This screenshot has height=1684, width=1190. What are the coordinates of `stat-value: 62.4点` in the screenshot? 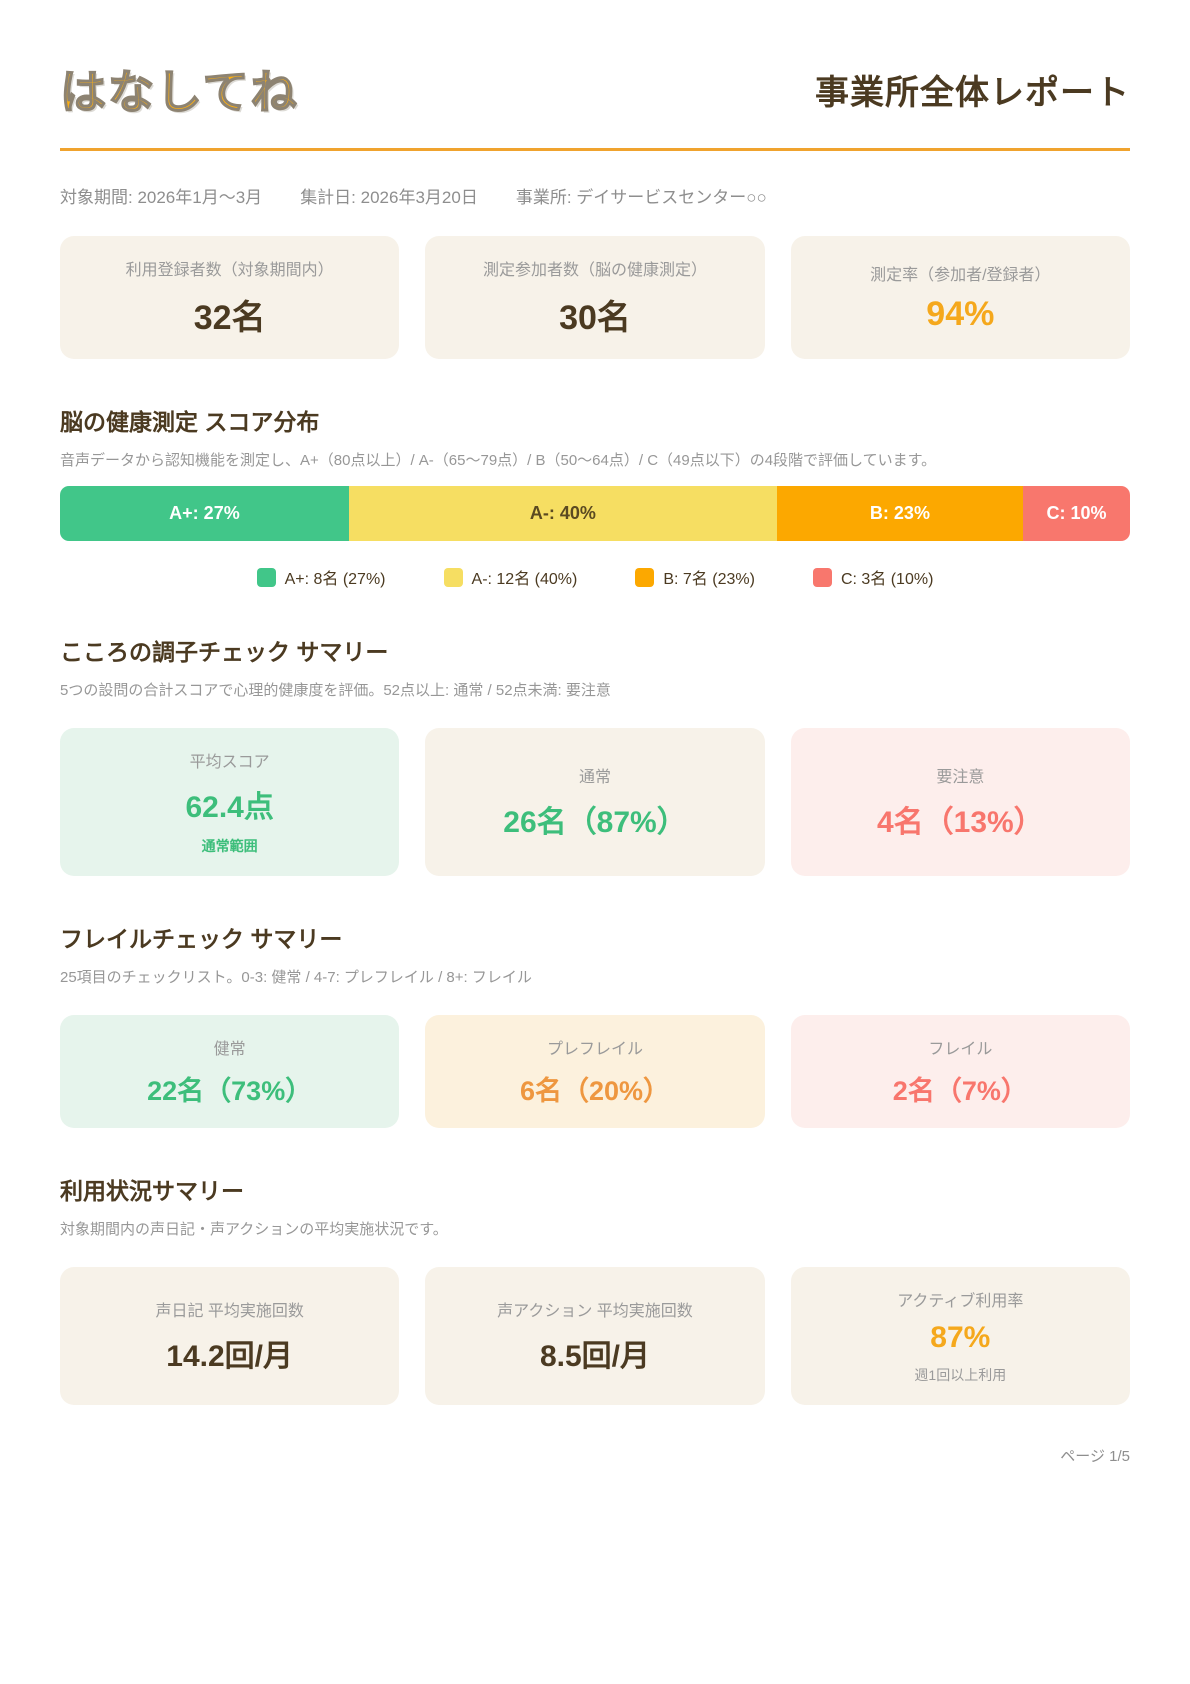 It's located at (229, 807).